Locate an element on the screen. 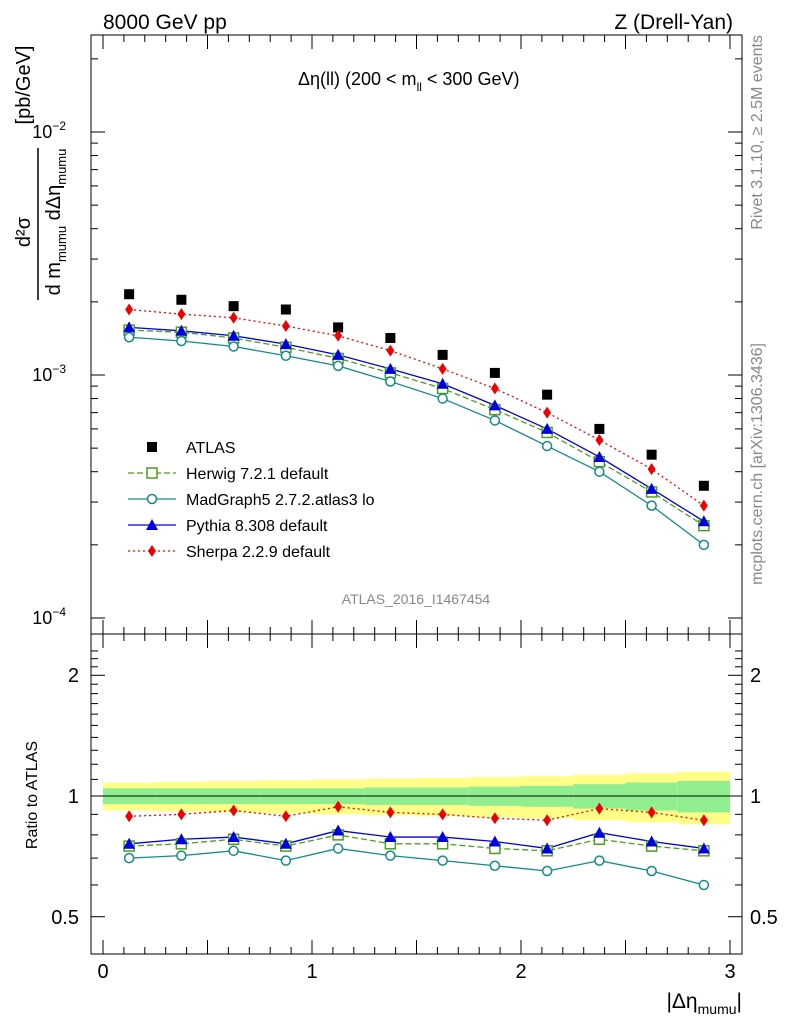 The image size is (786, 1024). series-line-pythia-8-308-default is located at coordinates (417, 424).